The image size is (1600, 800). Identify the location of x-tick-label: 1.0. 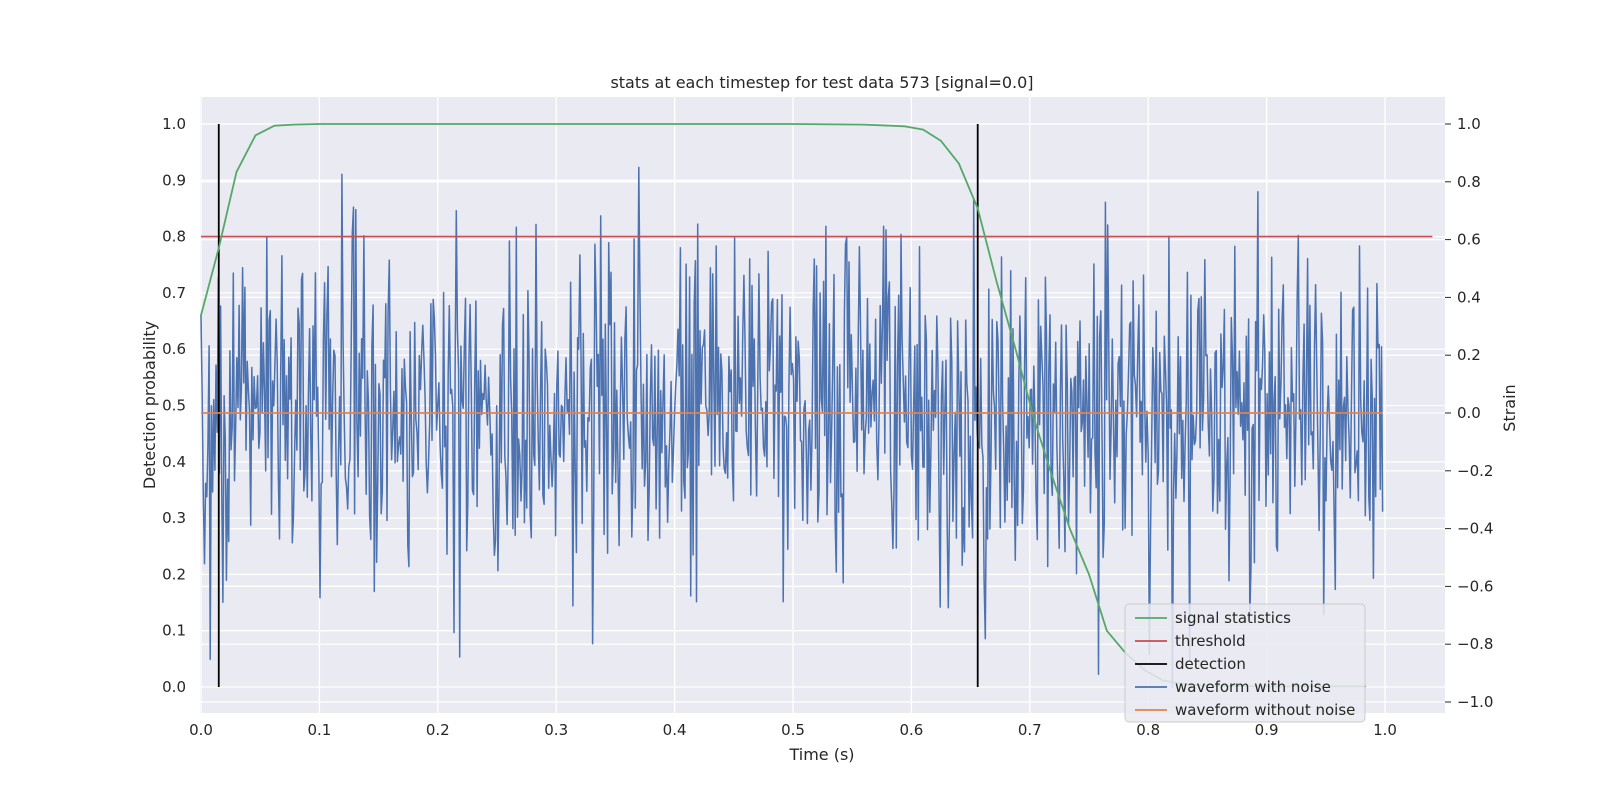
(1385, 730).